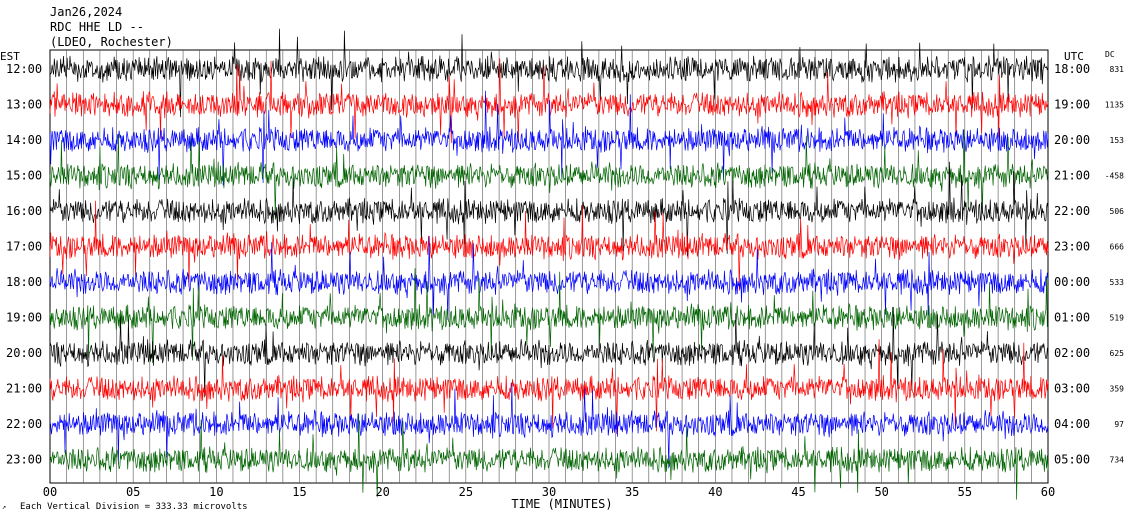 This screenshot has height=519, width=1130. I want to click on utc-hour-label: 22:00, so click(1072, 211).